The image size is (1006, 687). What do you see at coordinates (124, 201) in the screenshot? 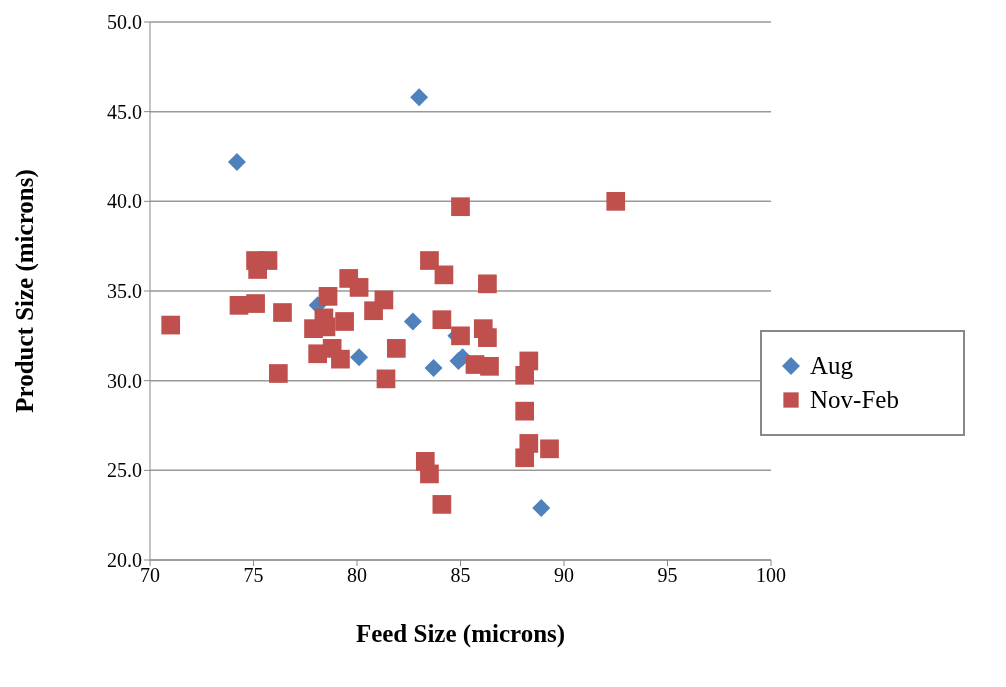
I see `y-tick-label: 40.0` at bounding box center [124, 201].